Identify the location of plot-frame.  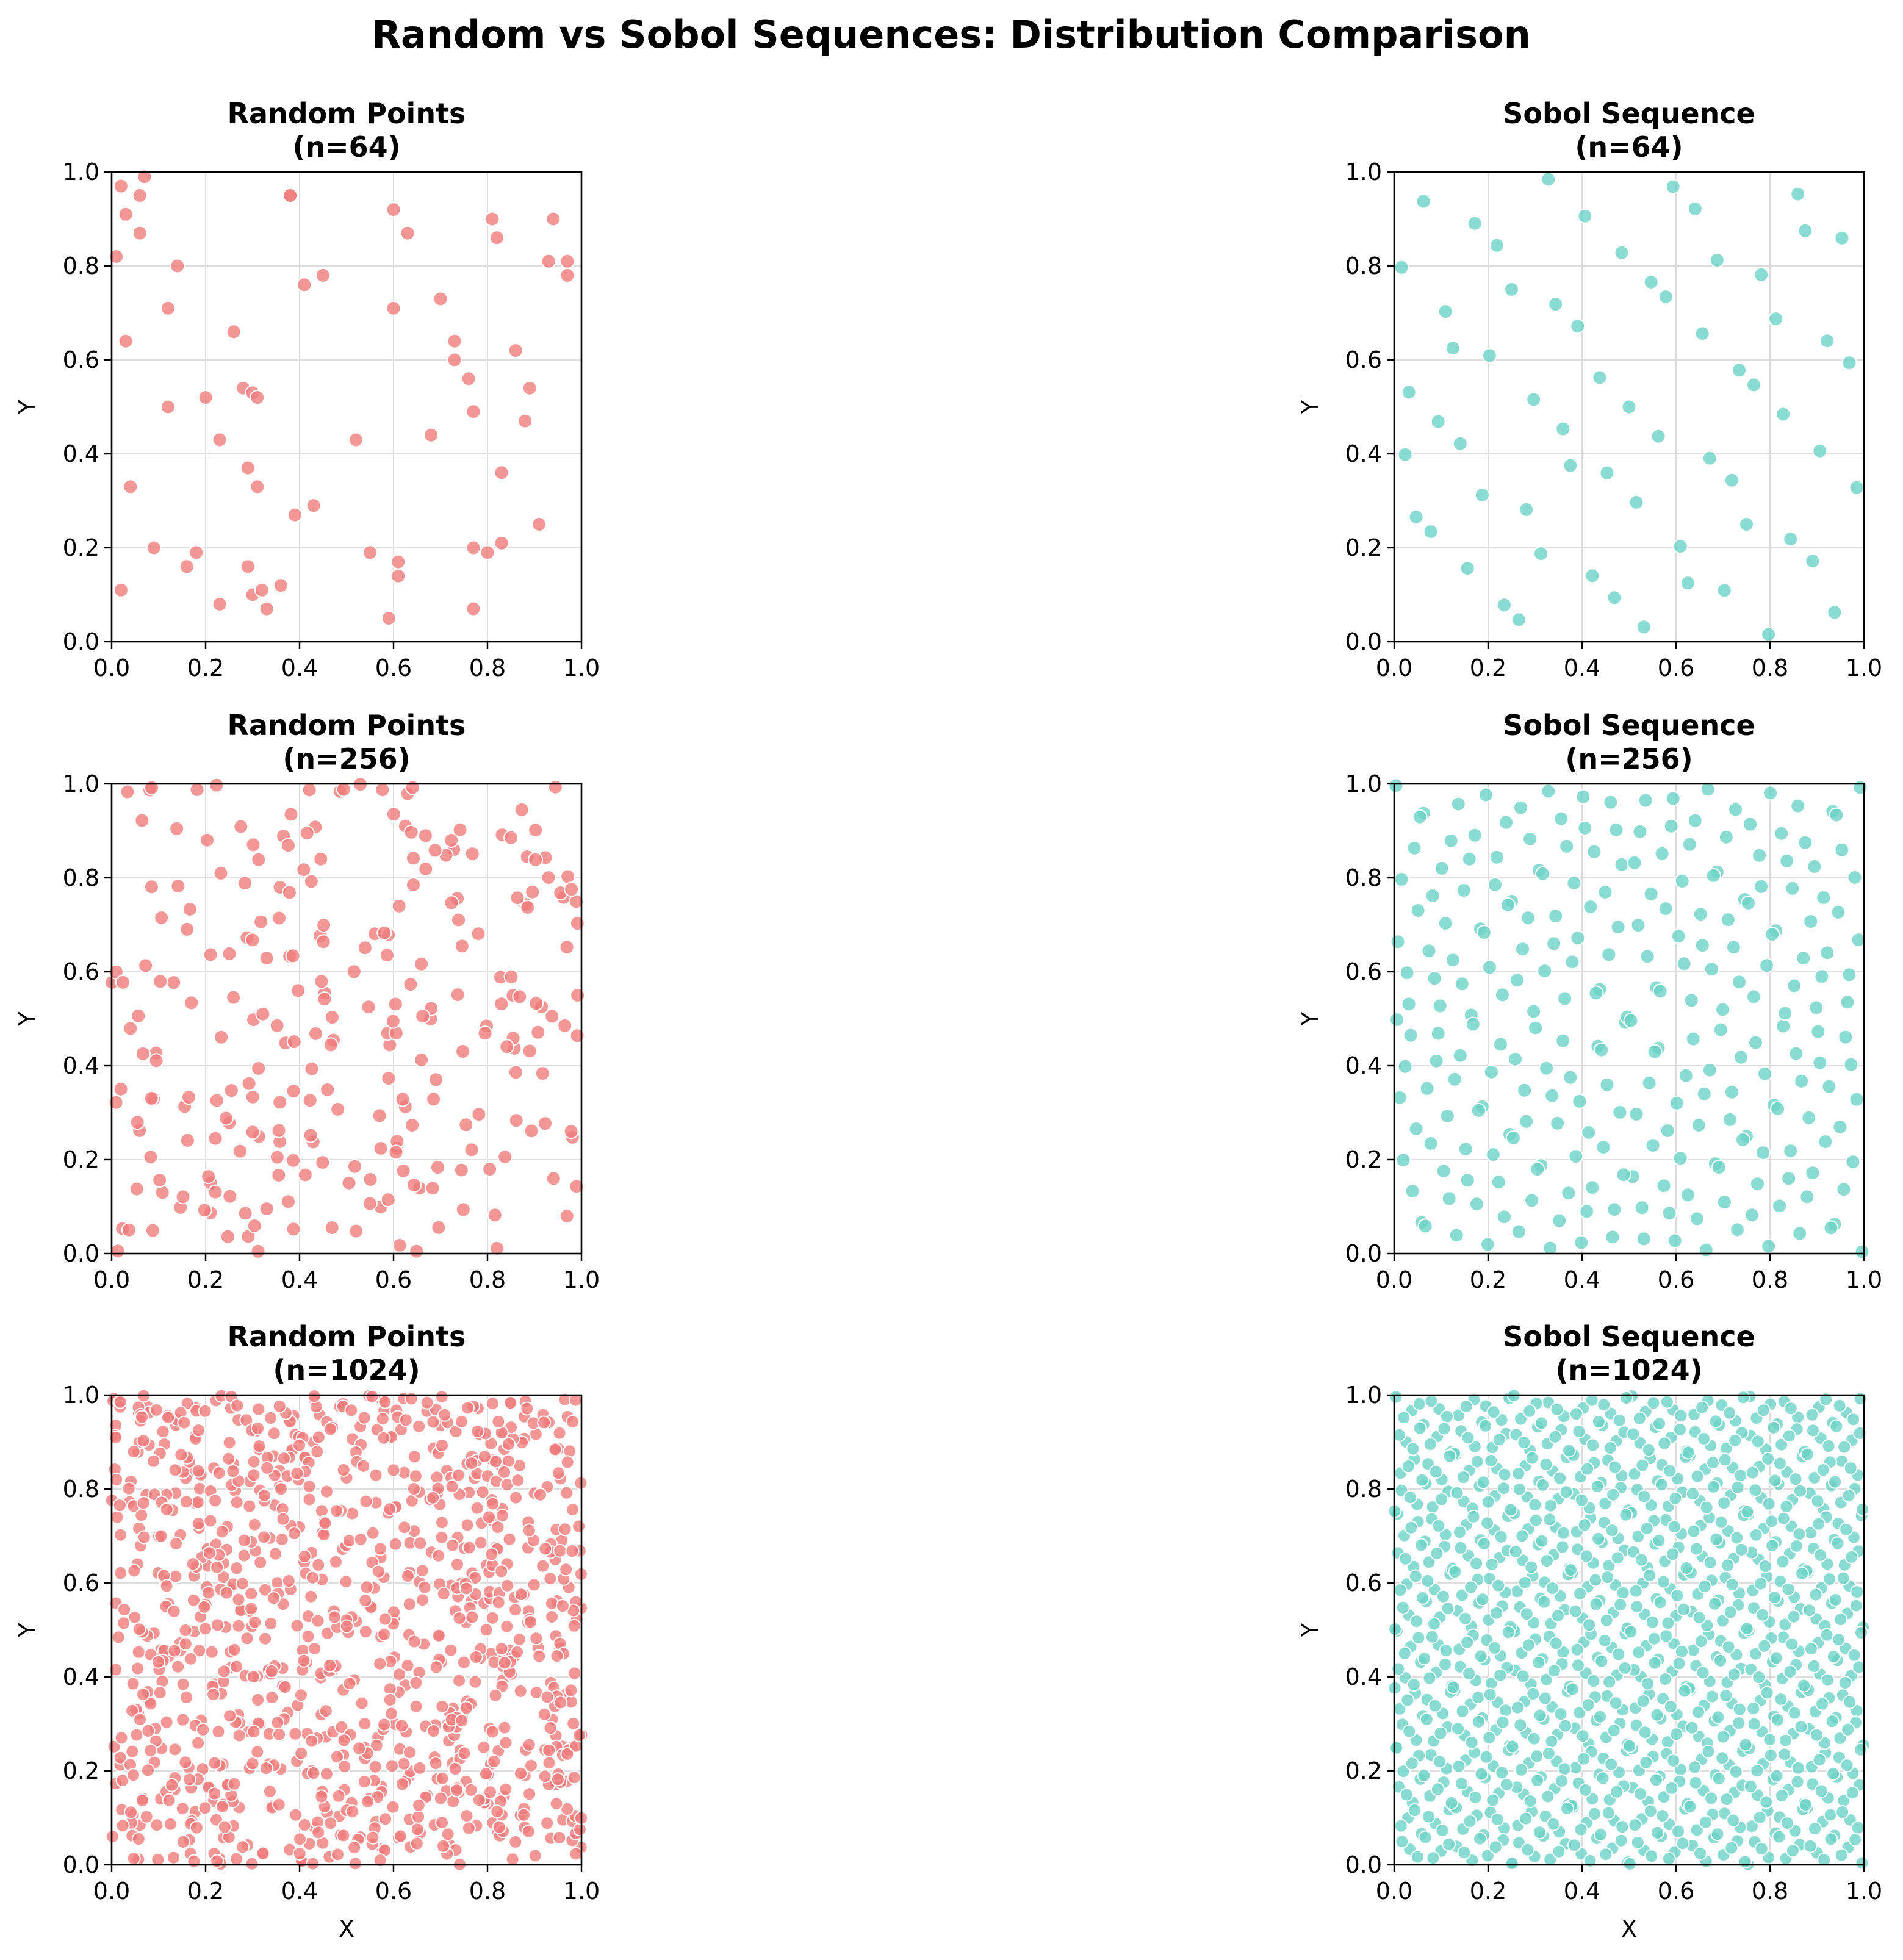
(347, 407).